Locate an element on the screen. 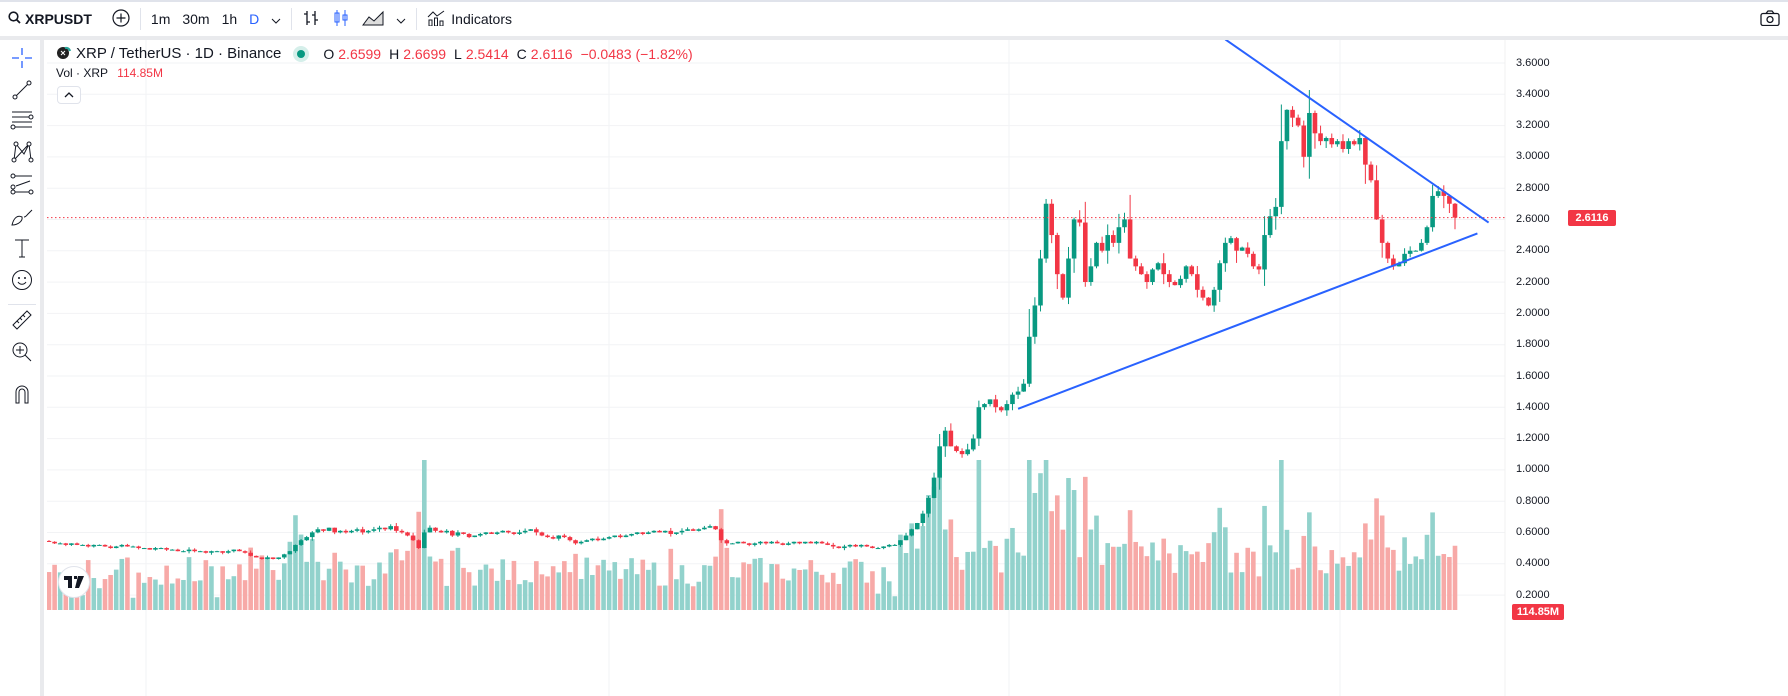  magnet-tool is located at coordinates (22, 396).